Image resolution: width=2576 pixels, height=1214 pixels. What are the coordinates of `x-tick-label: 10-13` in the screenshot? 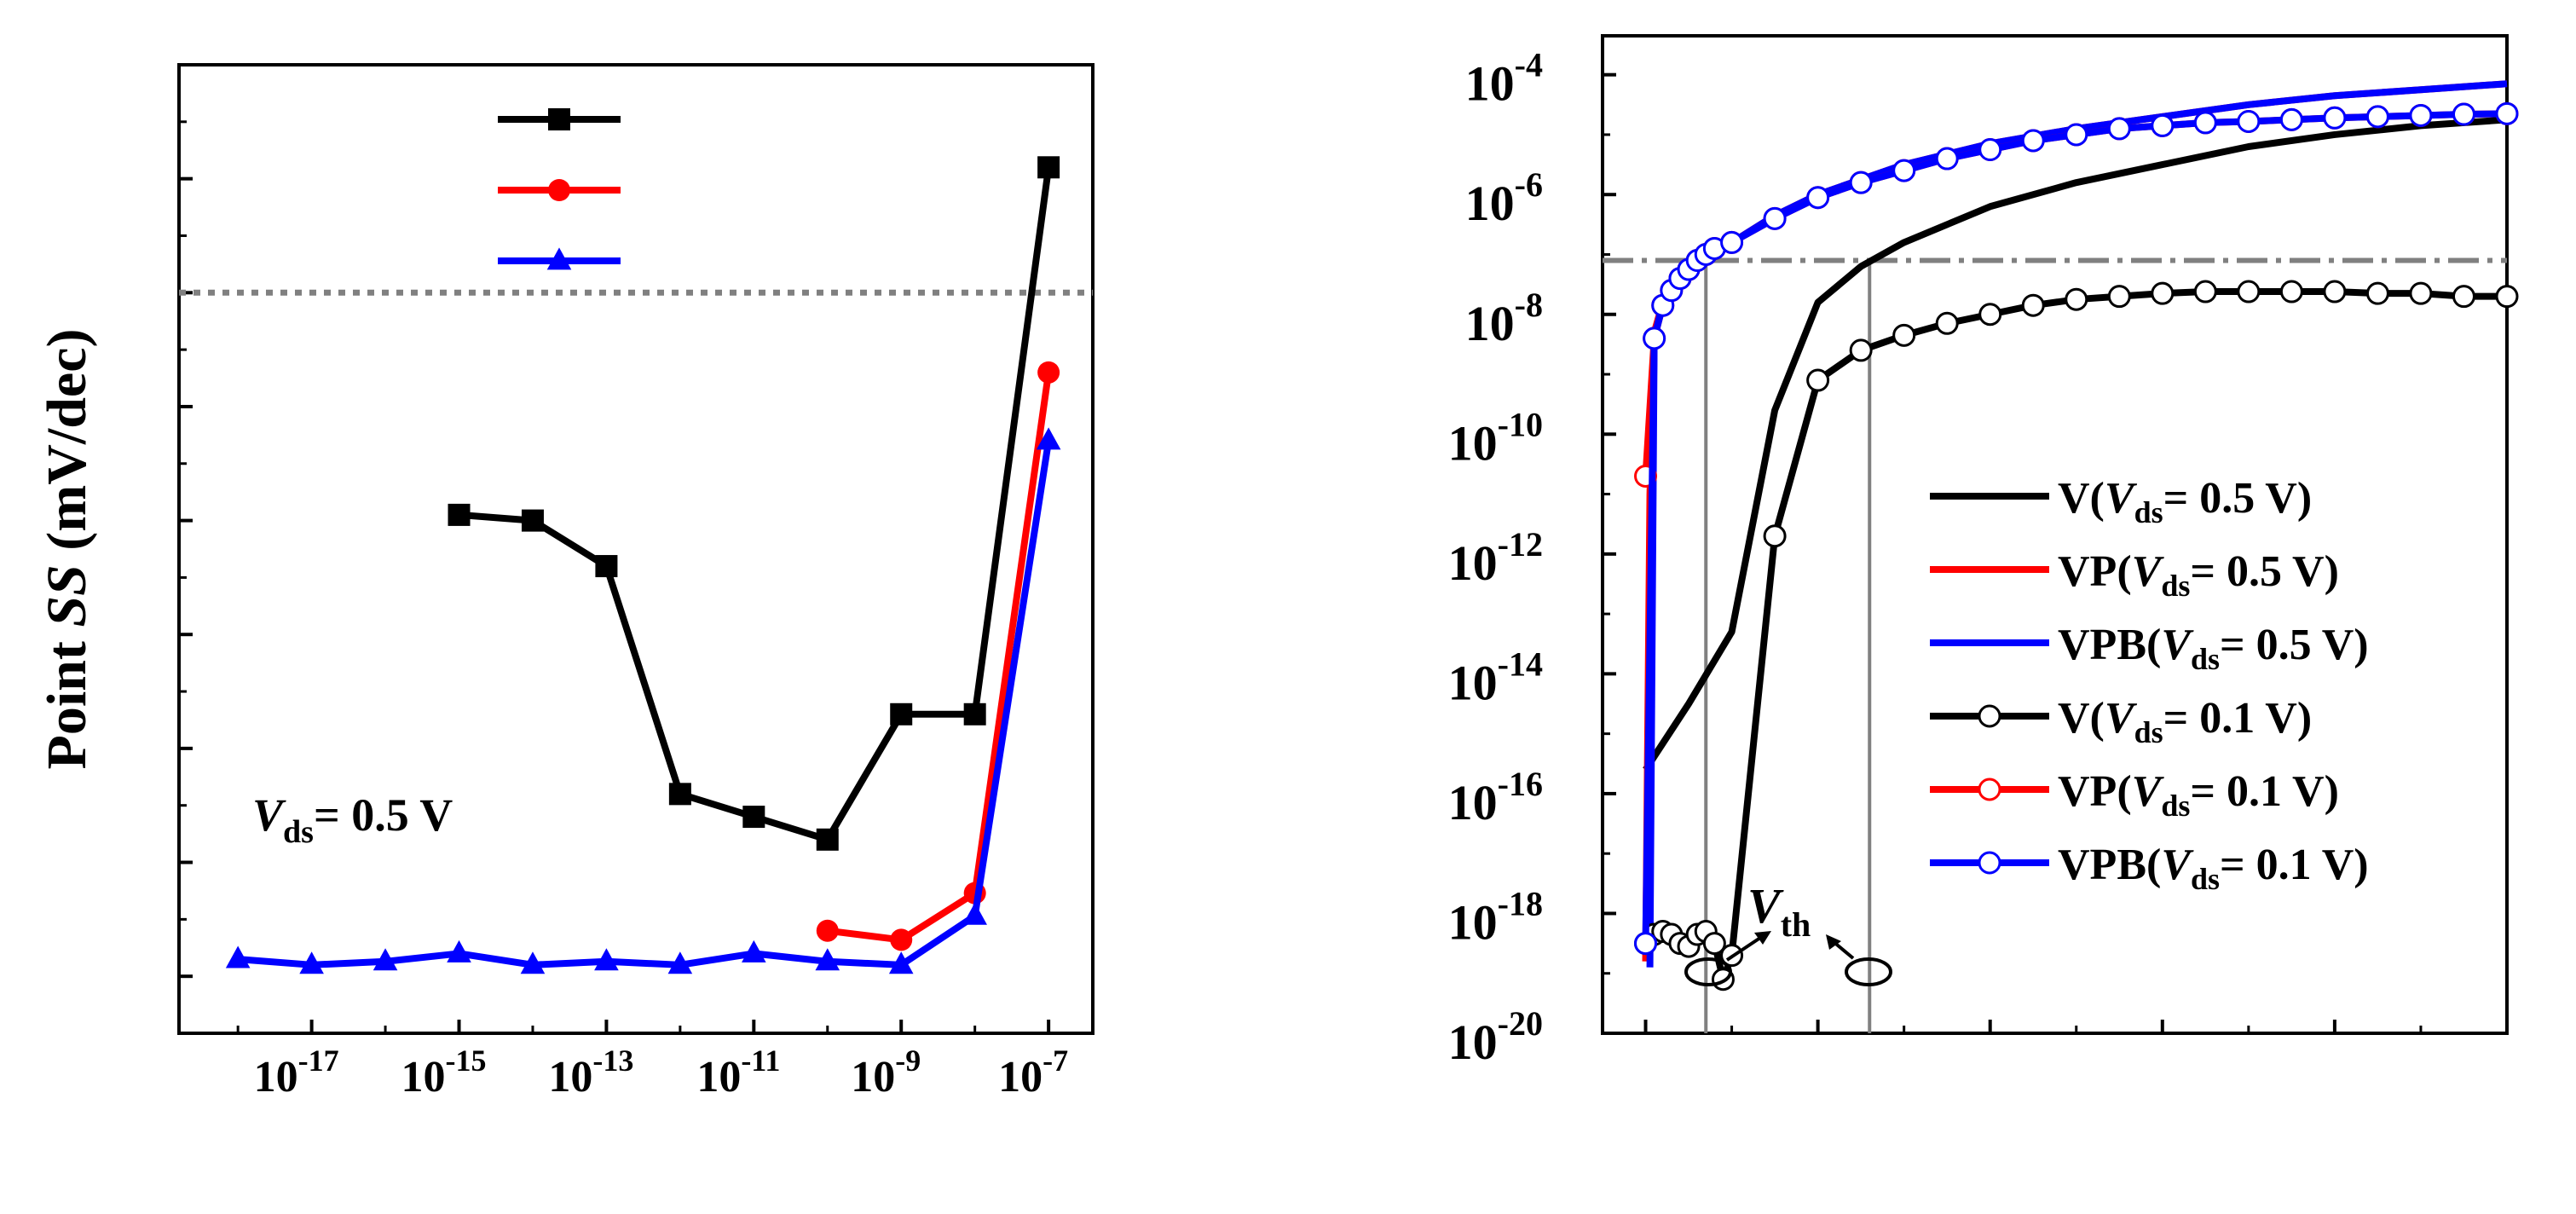 It's located at (590, 1072).